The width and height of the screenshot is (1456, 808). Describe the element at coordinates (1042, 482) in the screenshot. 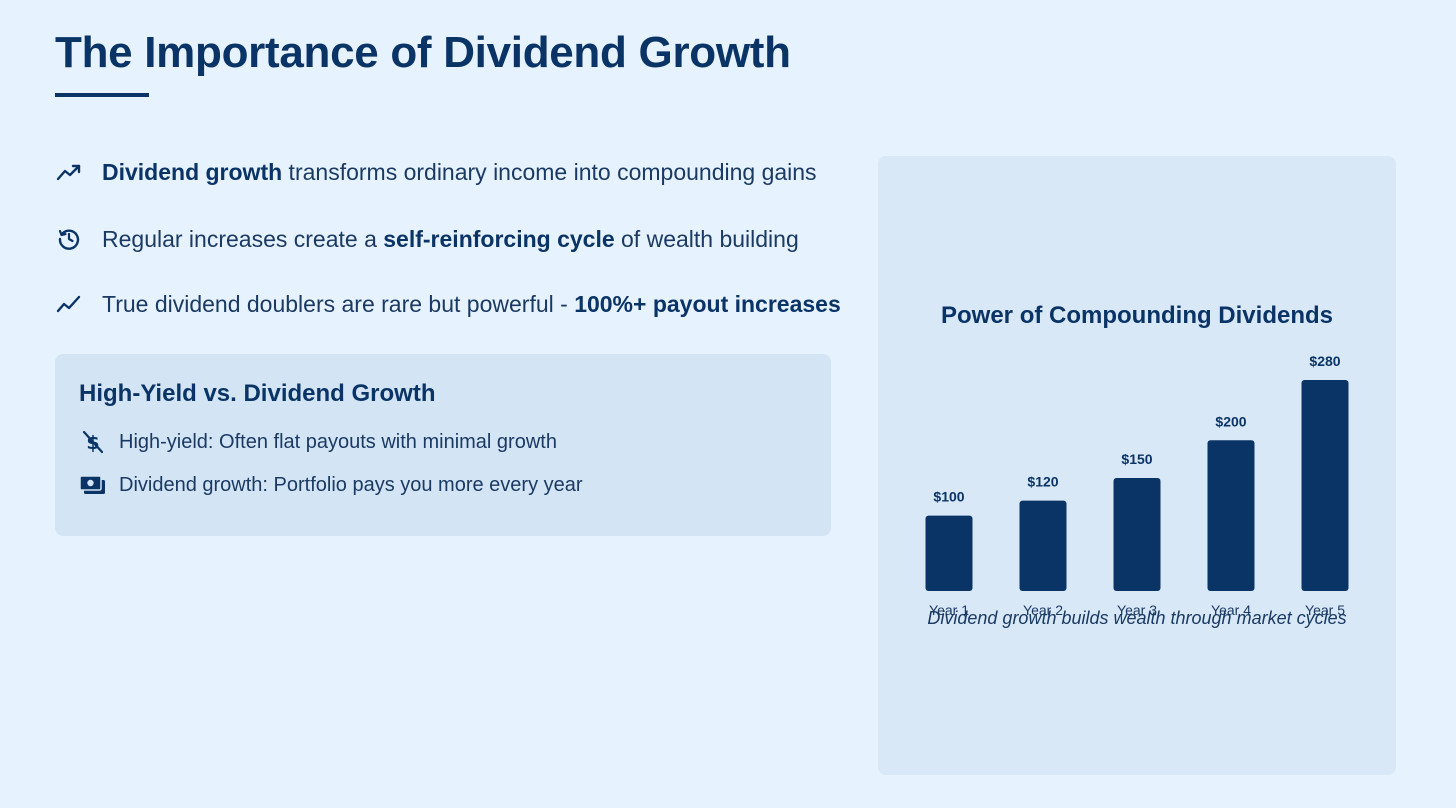

I see `data-label-2: $120` at that location.